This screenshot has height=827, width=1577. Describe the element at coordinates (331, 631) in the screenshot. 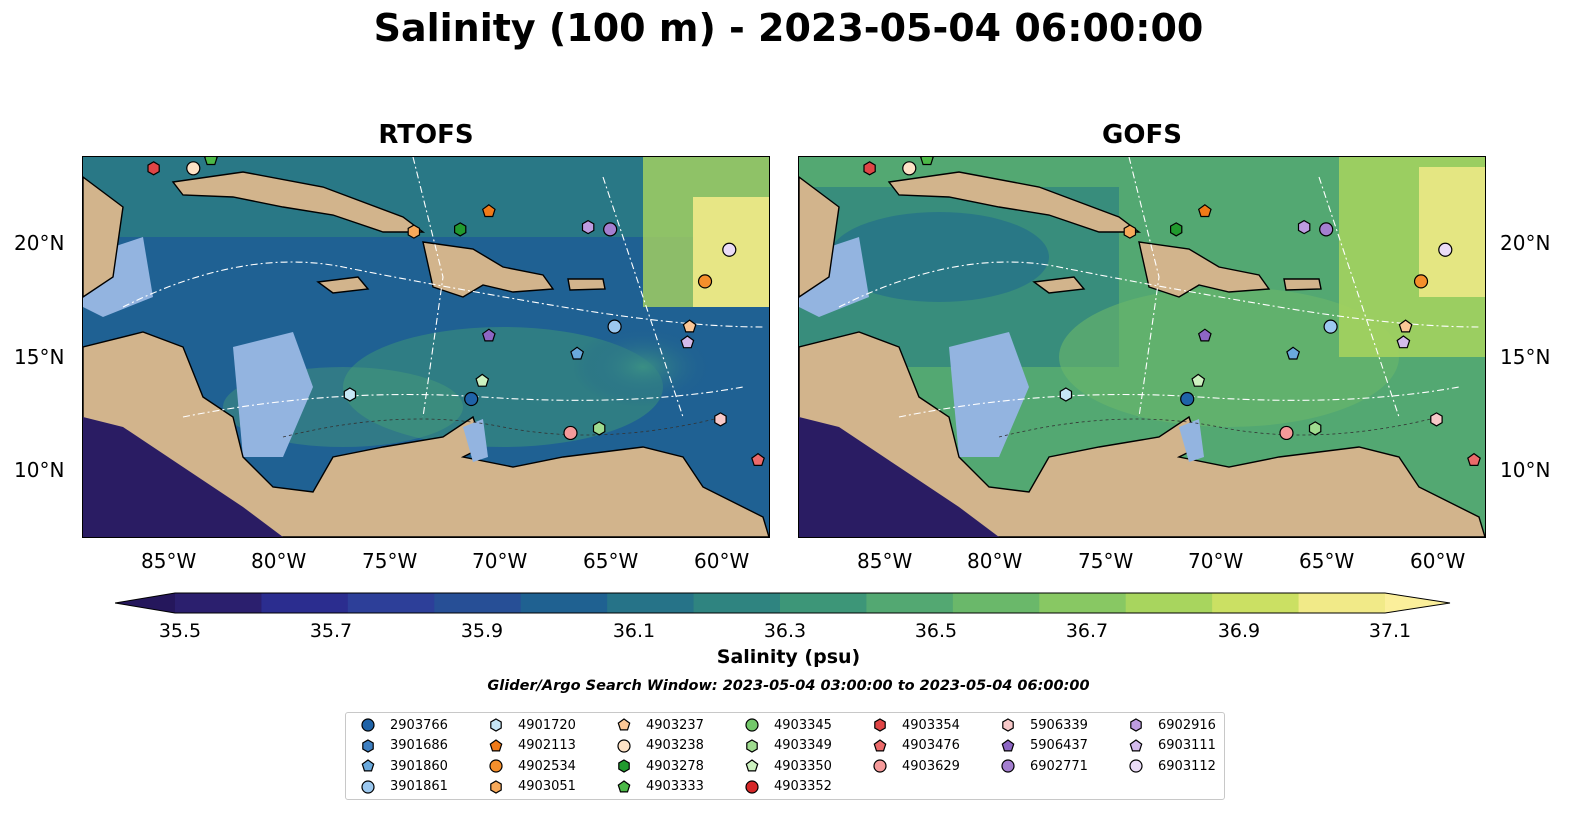

I see `colorbar-tick-label: 35.7` at that location.